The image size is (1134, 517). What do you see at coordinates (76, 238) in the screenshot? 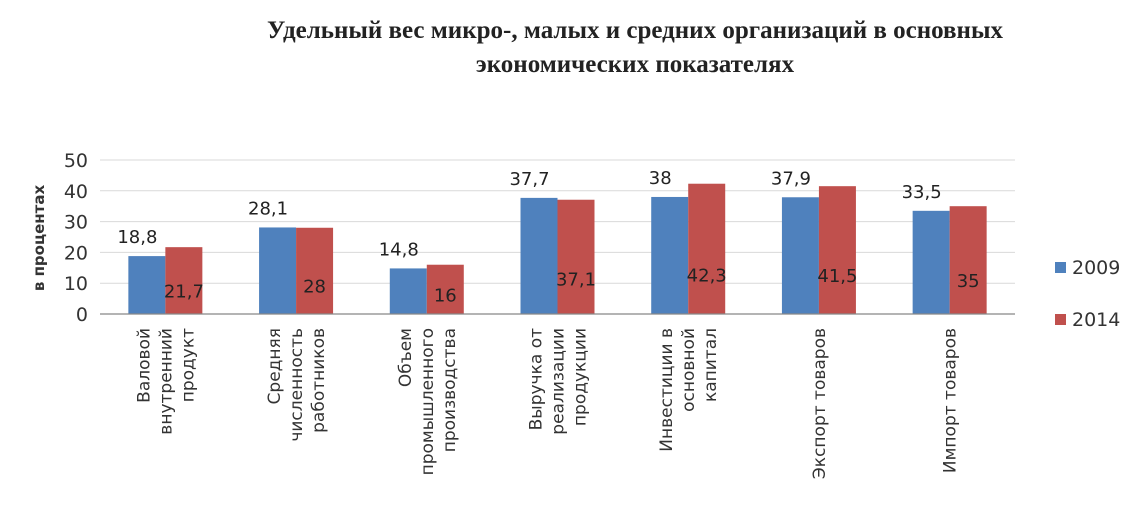
I see `y-axis-ticks: 0 10 20 30 40 50` at bounding box center [76, 238].